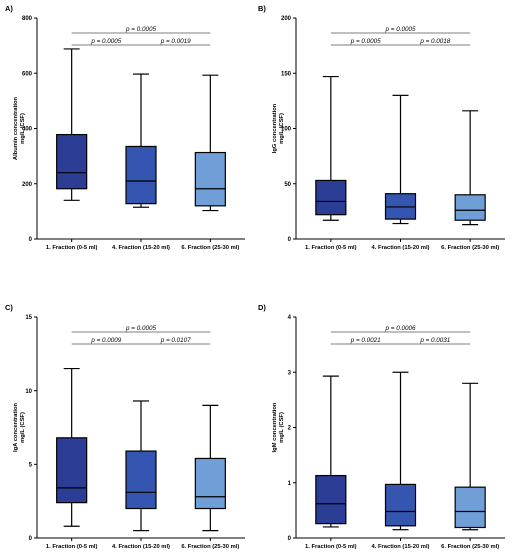 The height and width of the screenshot is (555, 519). Describe the element at coordinates (290, 484) in the screenshot. I see `y-tick-label: 1` at that location.